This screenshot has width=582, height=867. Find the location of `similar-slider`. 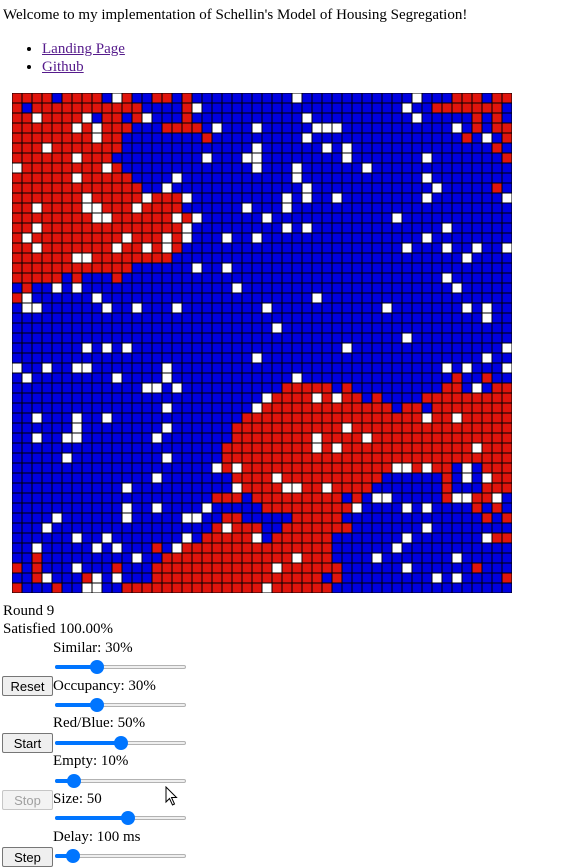

similar-slider is located at coordinates (120, 667).